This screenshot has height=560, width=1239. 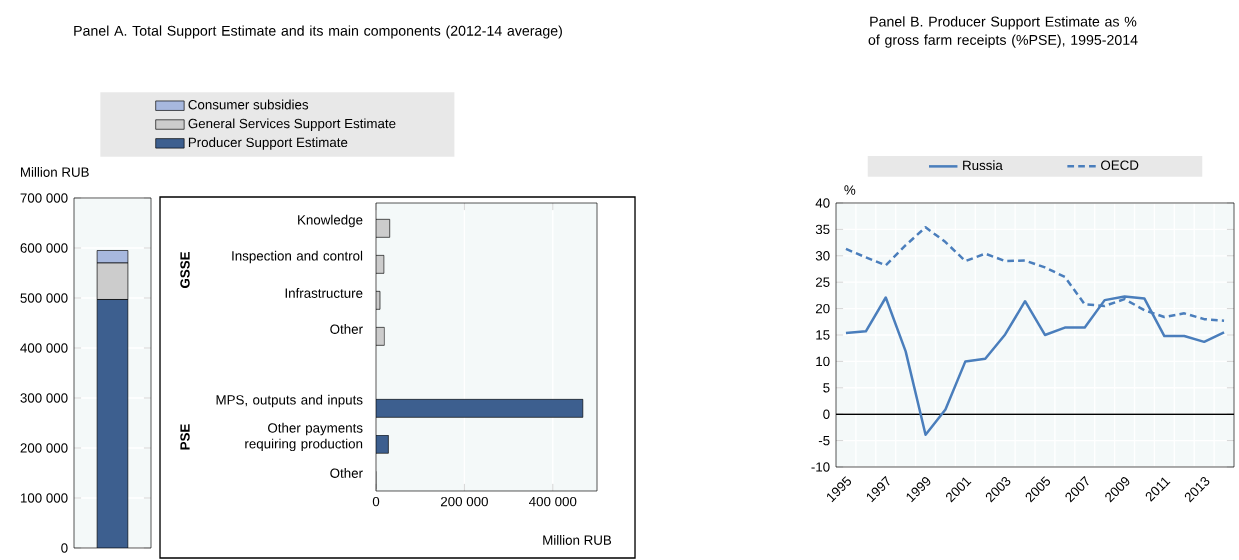 What do you see at coordinates (44, 348) in the screenshot?
I see `y-tick-label: 400 000` at bounding box center [44, 348].